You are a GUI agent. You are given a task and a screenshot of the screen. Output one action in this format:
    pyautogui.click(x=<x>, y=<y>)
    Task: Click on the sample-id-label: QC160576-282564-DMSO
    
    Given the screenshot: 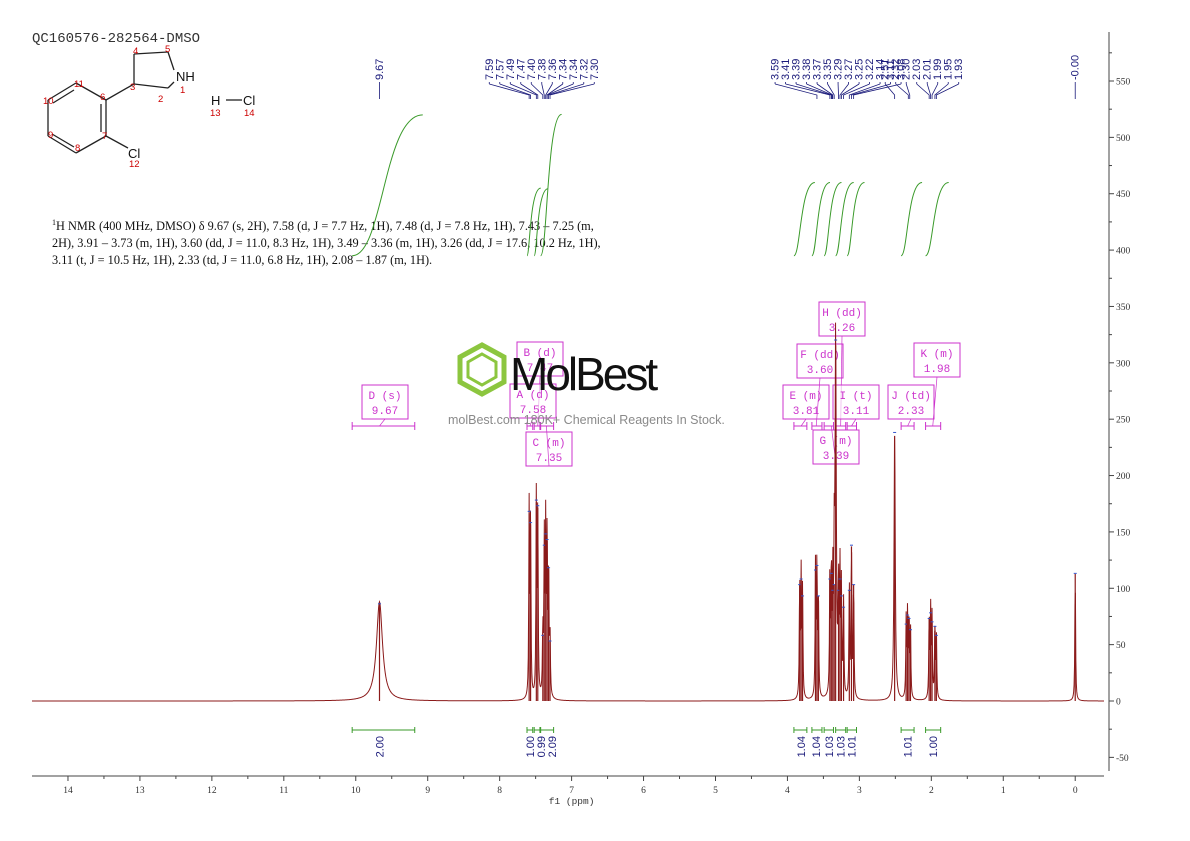 What is the action you would take?
    pyautogui.click(x=116, y=39)
    